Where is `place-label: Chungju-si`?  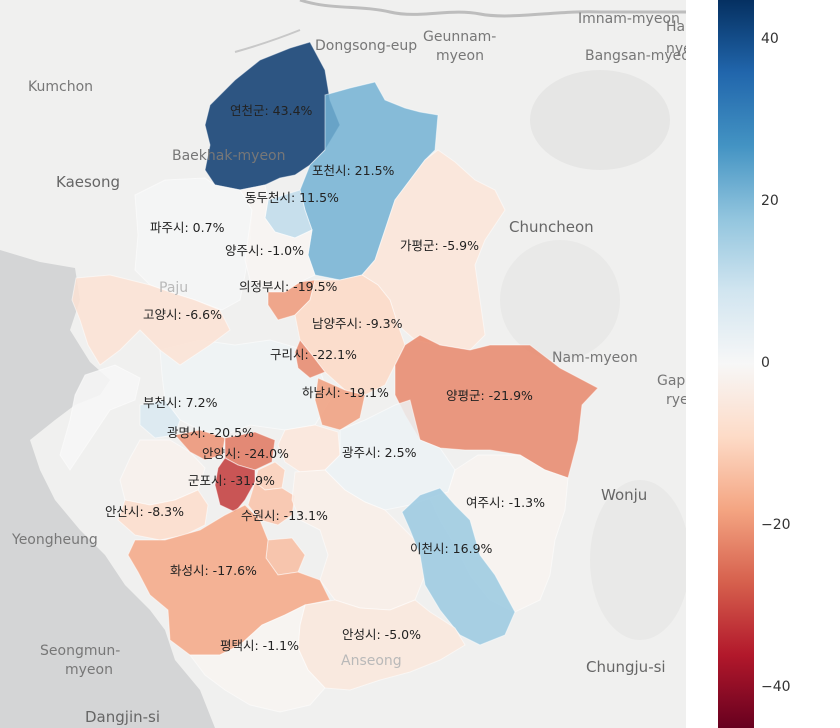 place-label: Chungju-si is located at coordinates (626, 667).